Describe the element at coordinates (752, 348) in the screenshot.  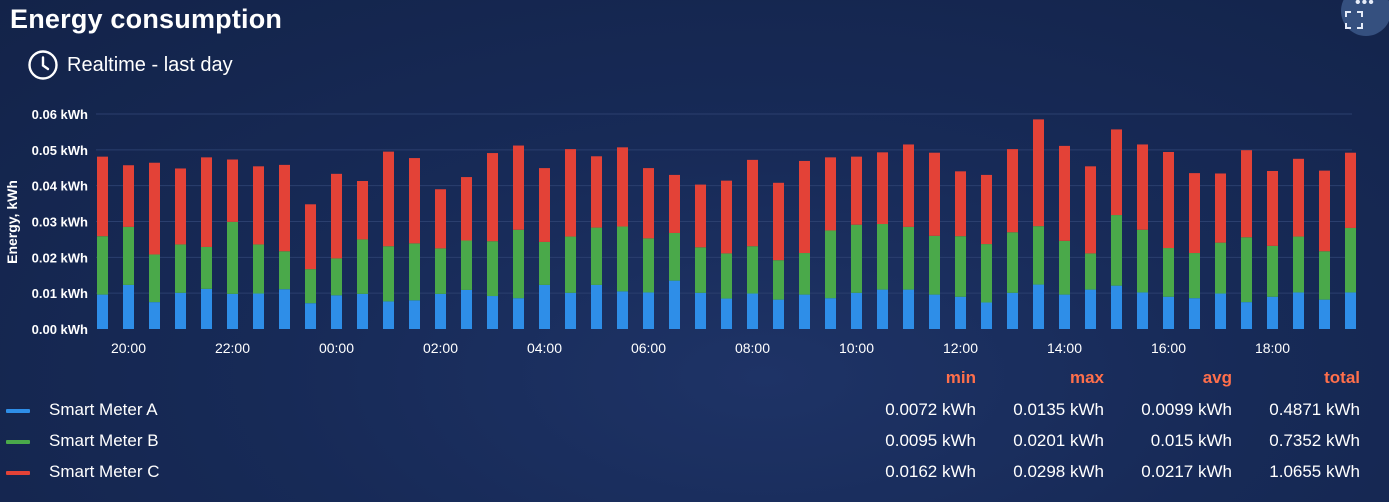
I see `x-tick-label: 08:00` at that location.